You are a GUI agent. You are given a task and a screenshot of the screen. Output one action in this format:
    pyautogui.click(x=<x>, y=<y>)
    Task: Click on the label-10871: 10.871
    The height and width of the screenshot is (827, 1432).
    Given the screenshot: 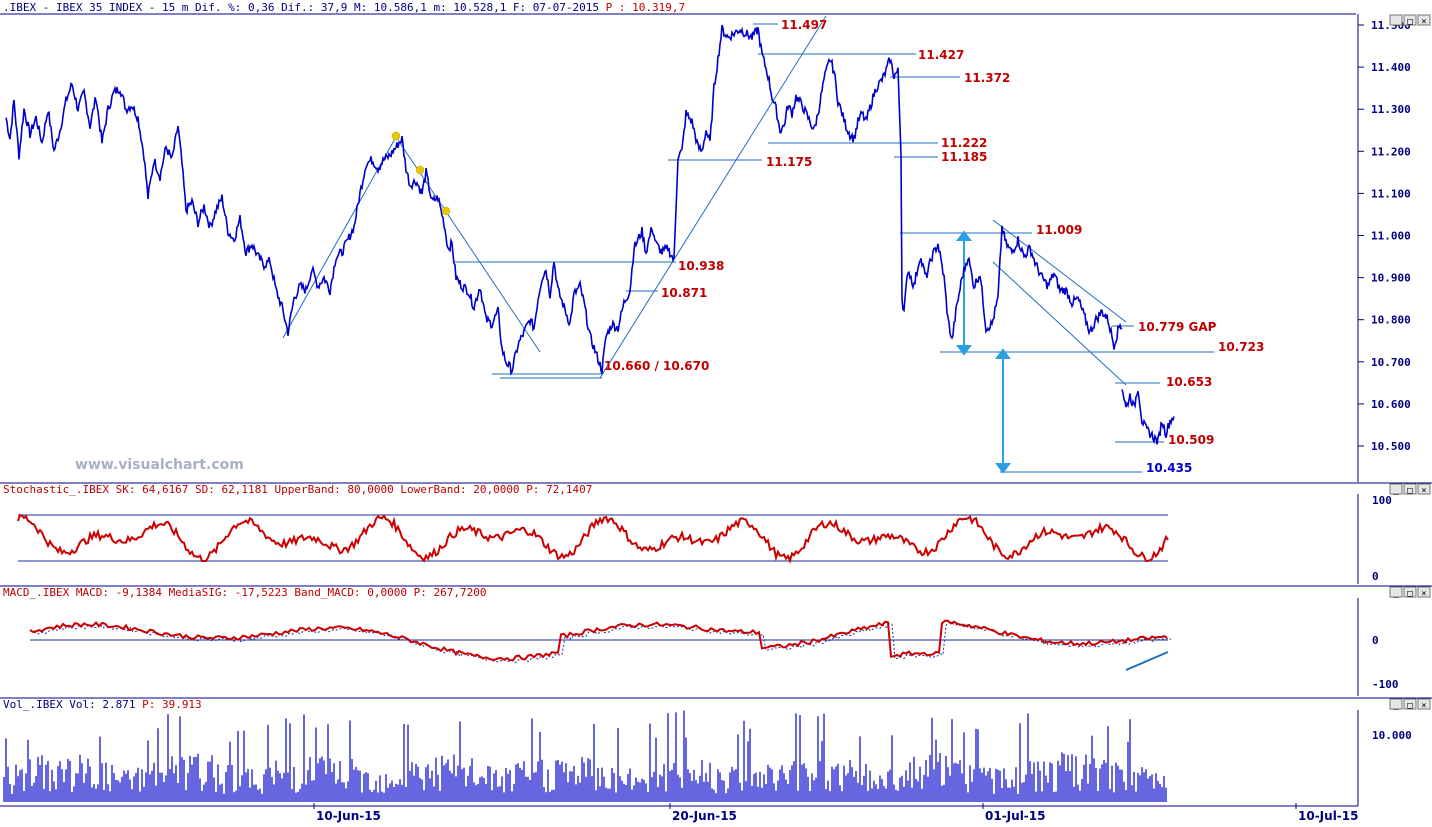 What is the action you would take?
    pyautogui.click(x=684, y=293)
    